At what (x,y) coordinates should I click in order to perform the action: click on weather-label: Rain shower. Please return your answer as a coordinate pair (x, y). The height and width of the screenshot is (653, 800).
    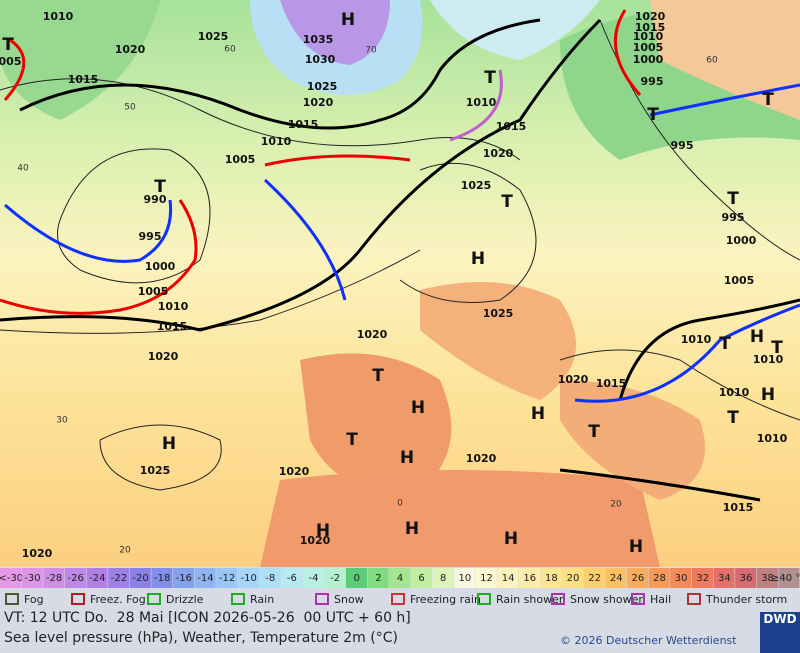
    Looking at the image, I should click on (530, 599).